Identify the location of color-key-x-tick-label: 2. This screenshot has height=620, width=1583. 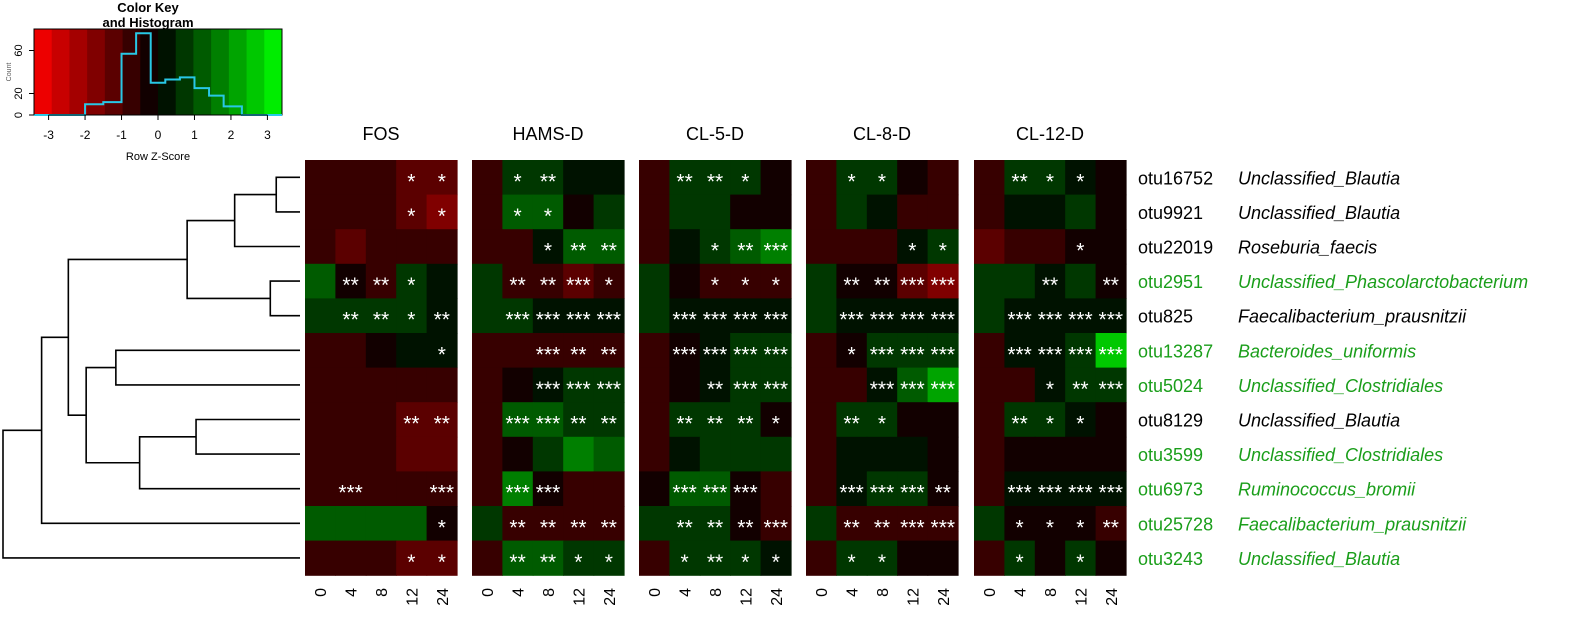
(231, 135).